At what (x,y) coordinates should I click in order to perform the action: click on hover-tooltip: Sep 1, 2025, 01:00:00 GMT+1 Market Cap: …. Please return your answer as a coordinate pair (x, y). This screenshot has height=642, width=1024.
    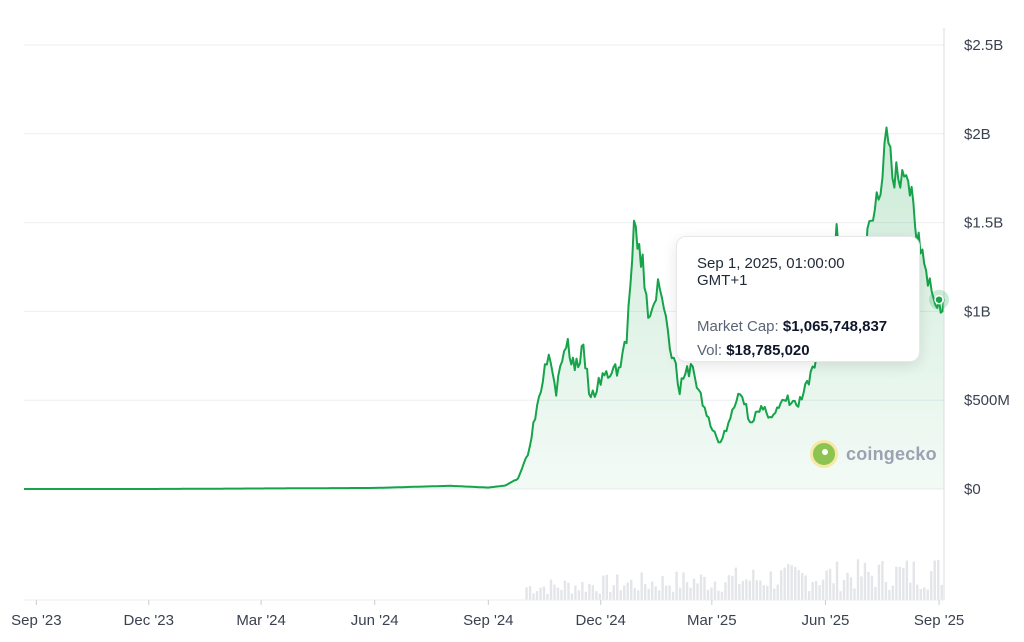
    Looking at the image, I should click on (798, 299).